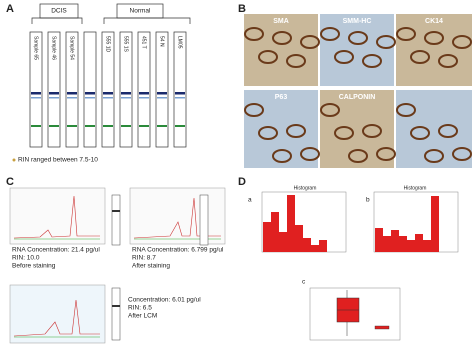 This screenshot has width=474, height=350. Describe the element at coordinates (10, 9) in the screenshot. I see `panel-label: A` at that location.